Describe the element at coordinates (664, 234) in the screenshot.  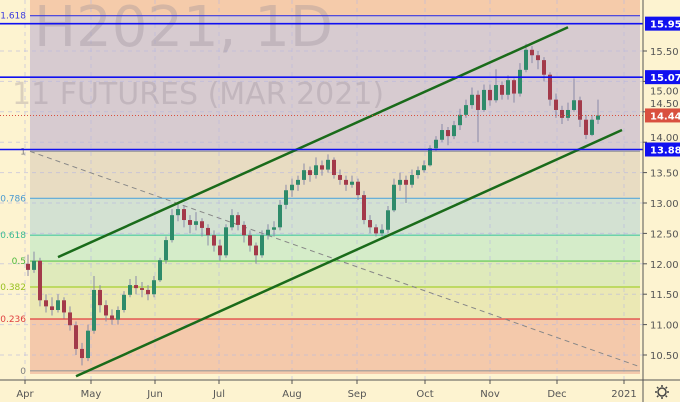
I see `price-tick-label: 12.50` at that location.